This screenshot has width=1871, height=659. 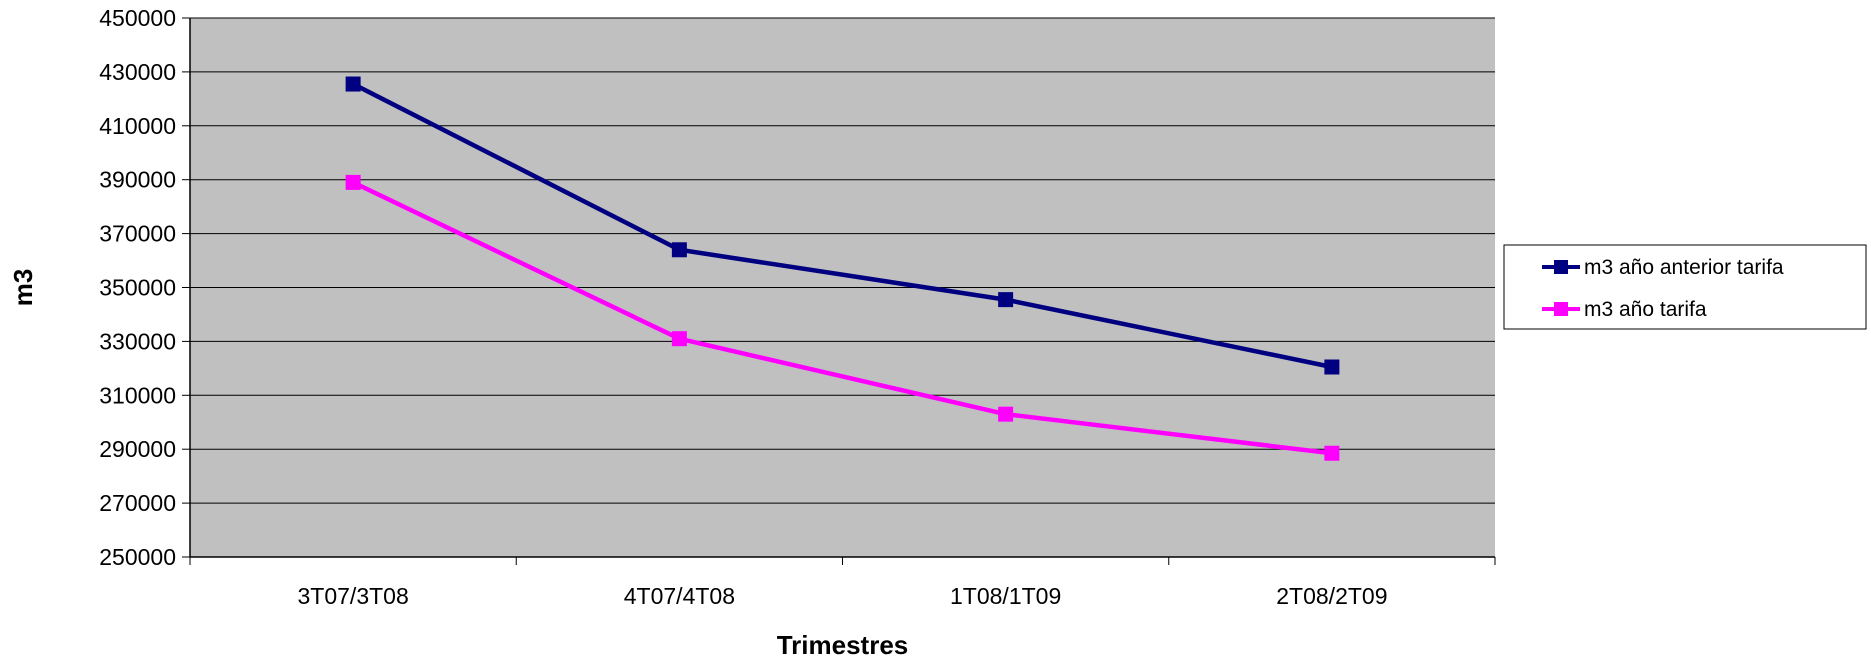 What do you see at coordinates (679, 596) in the screenshot?
I see `x-tick-label: 4T07/4T08` at bounding box center [679, 596].